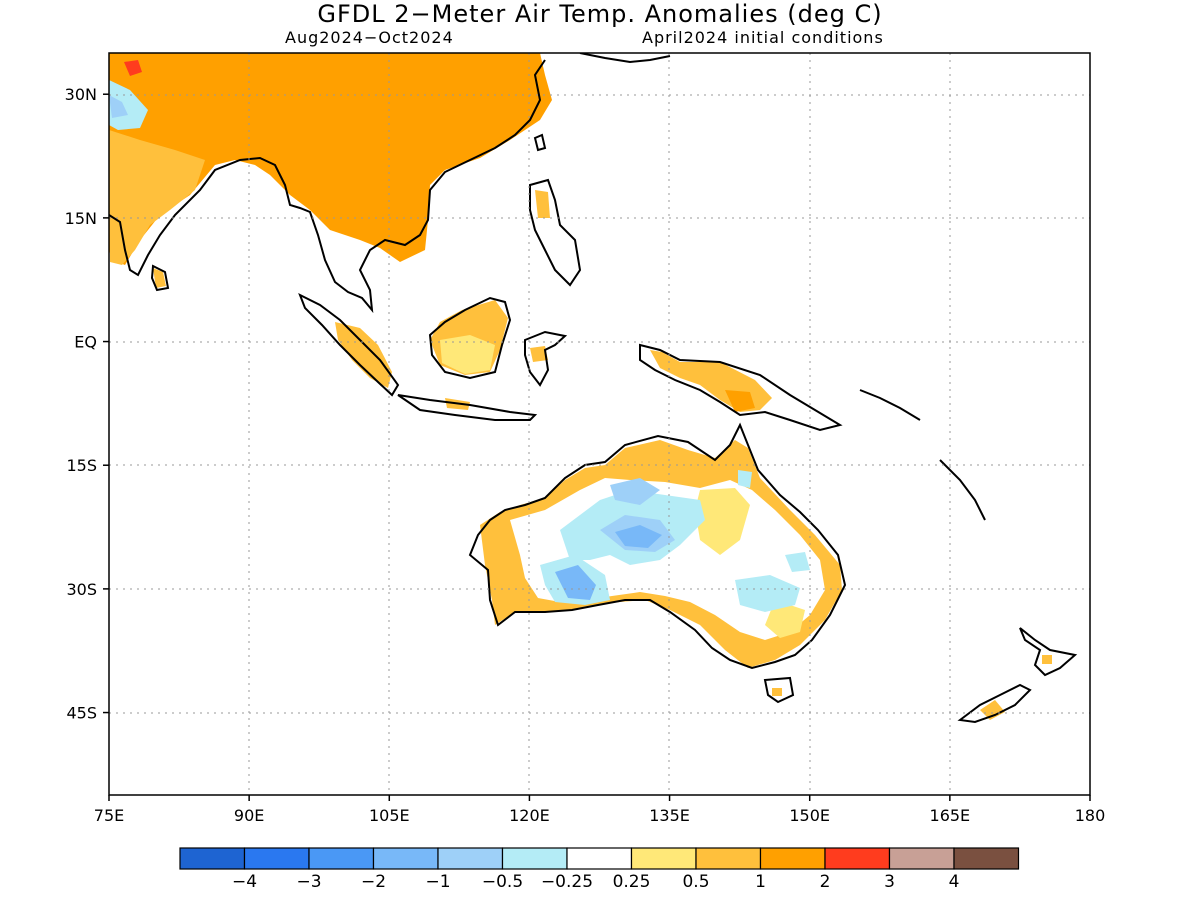 The height and width of the screenshot is (900, 1200). What do you see at coordinates (467, 407) in the screenshot?
I see `java-coast` at bounding box center [467, 407].